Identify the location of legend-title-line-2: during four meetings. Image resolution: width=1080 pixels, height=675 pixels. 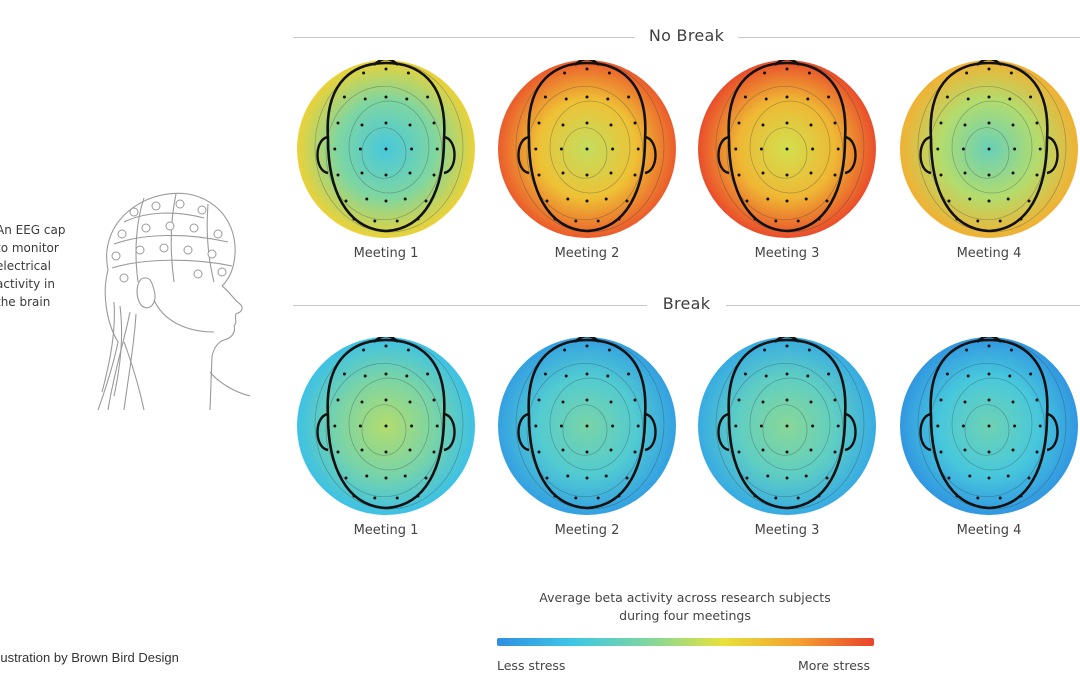
(685, 615).